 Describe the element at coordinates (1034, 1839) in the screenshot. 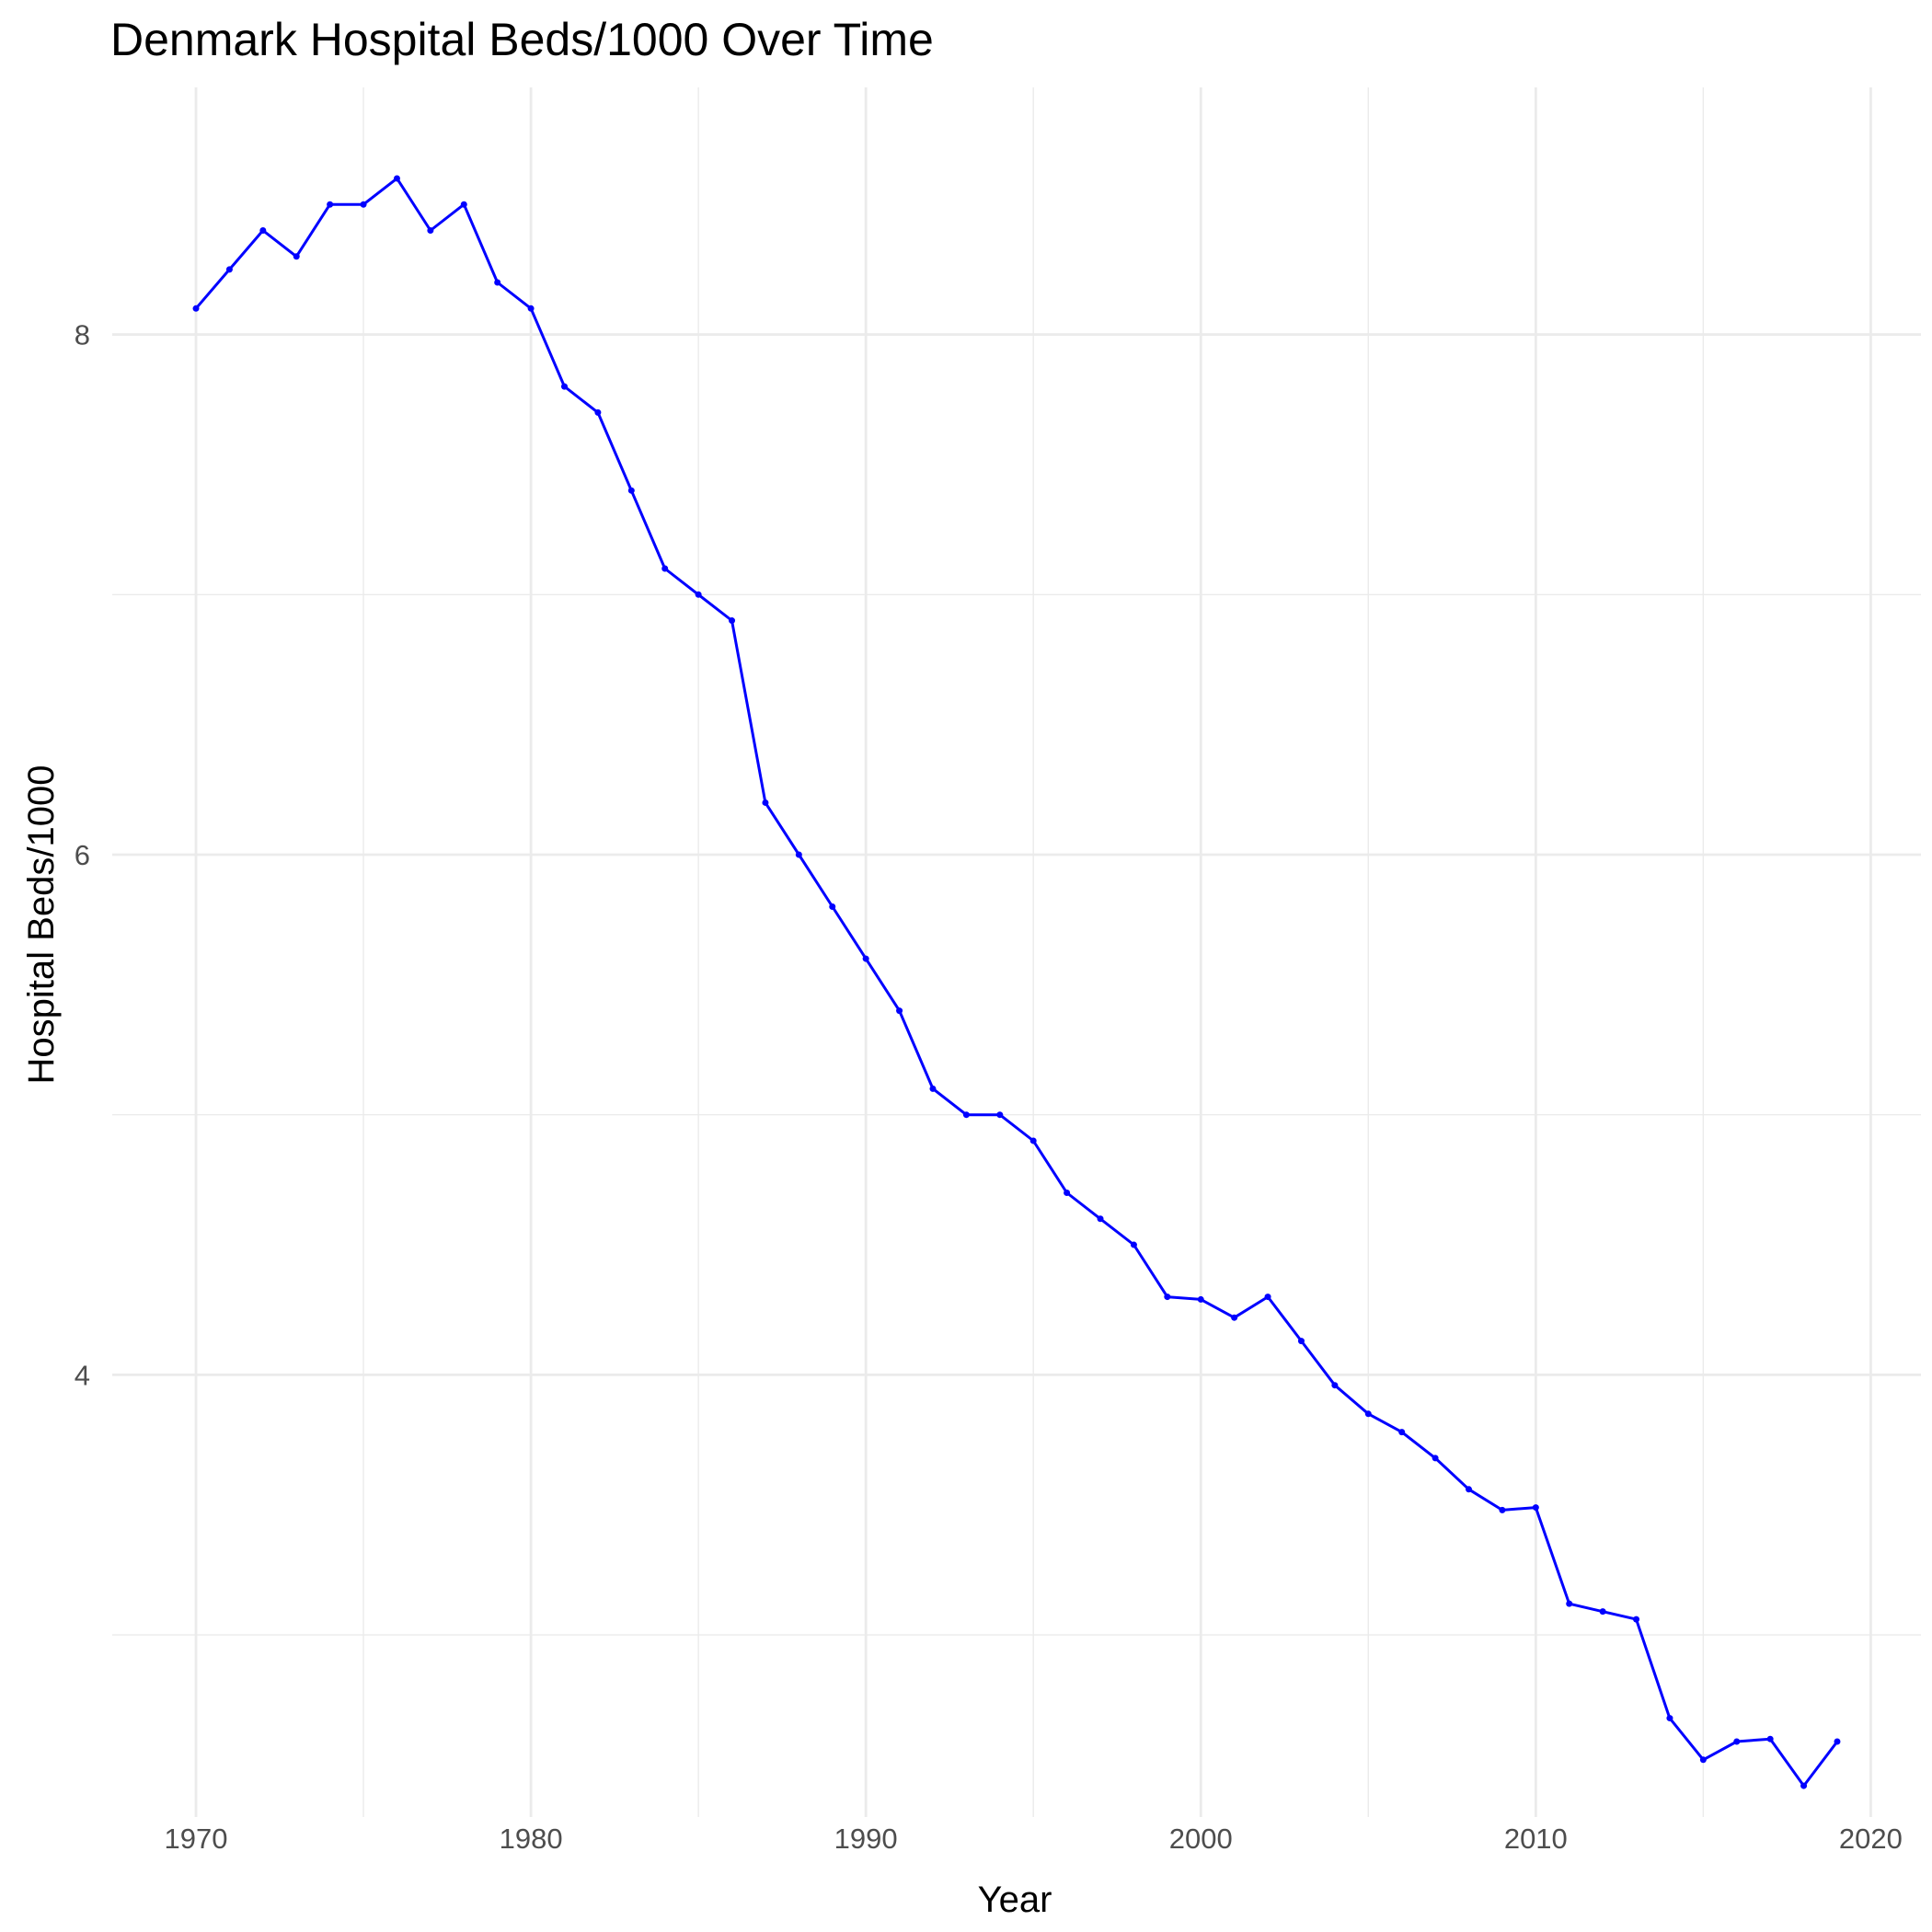

I see `x-axis-tick-labels: 1970 1980 1990 2000 2010 2020` at that location.